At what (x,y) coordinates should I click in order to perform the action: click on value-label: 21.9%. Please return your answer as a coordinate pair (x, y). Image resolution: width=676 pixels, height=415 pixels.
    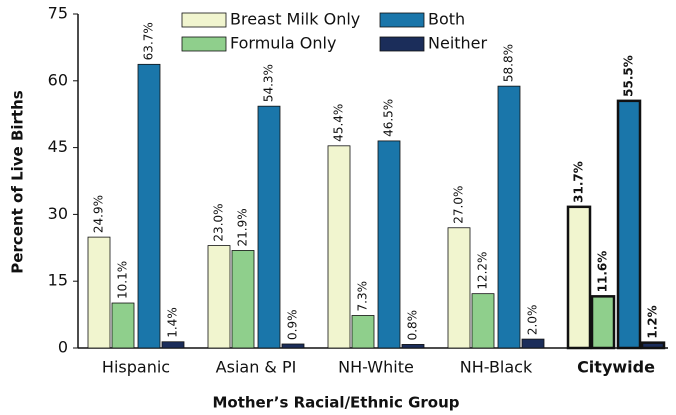
    Looking at the image, I should click on (243, 227).